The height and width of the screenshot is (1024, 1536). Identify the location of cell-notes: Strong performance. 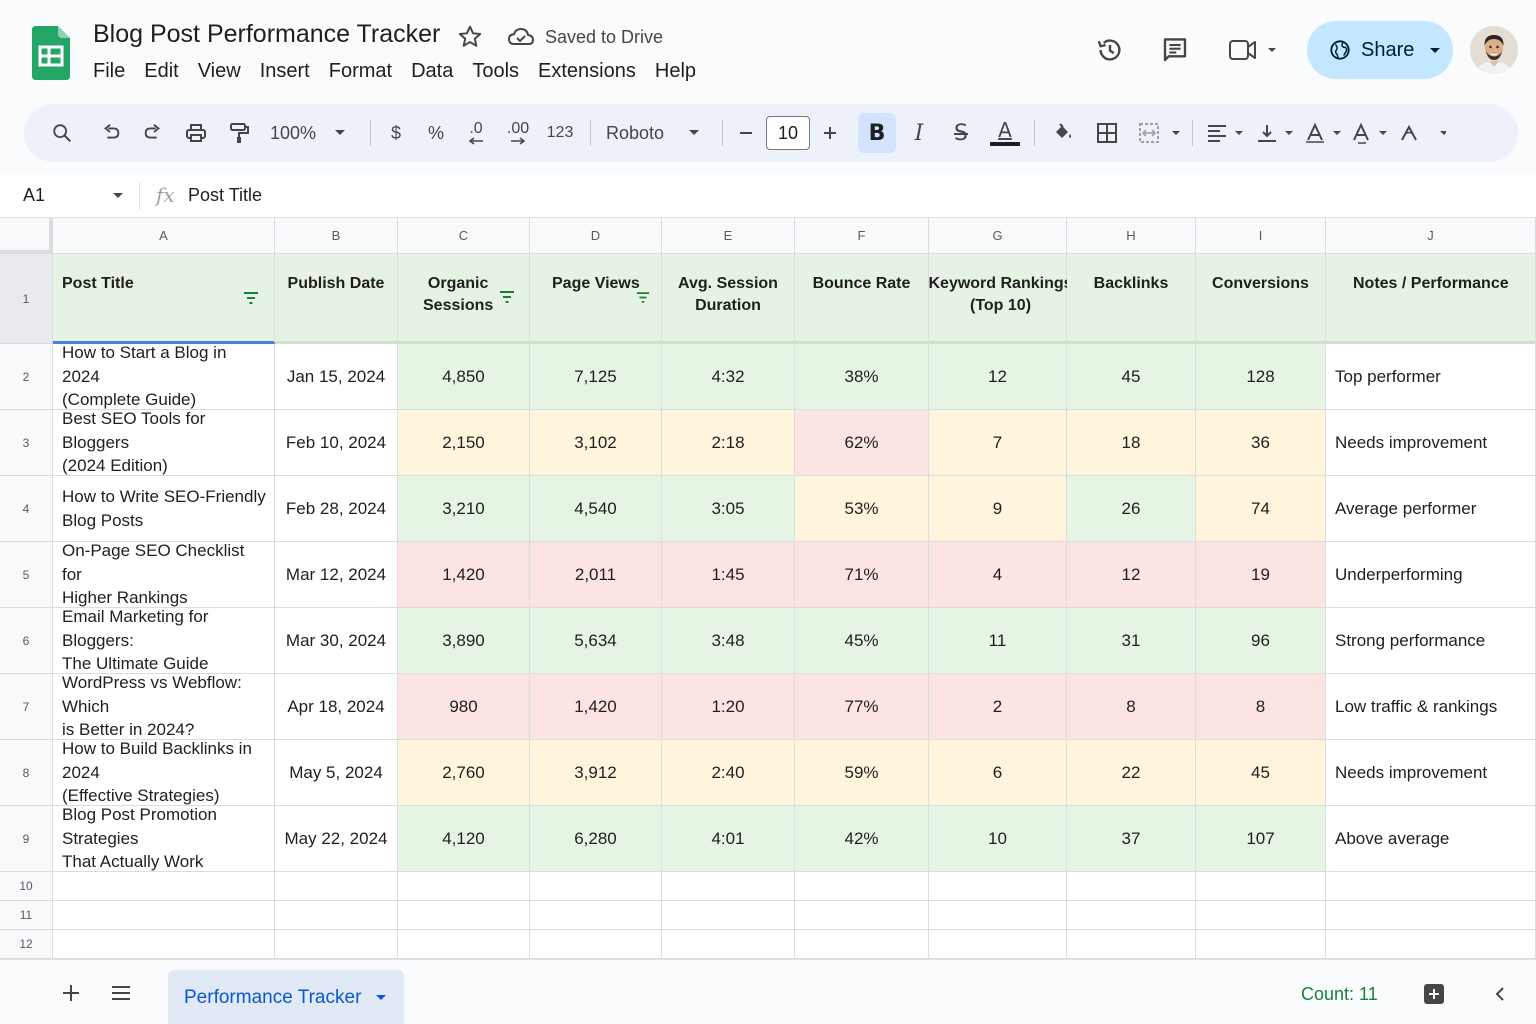
(1431, 641).